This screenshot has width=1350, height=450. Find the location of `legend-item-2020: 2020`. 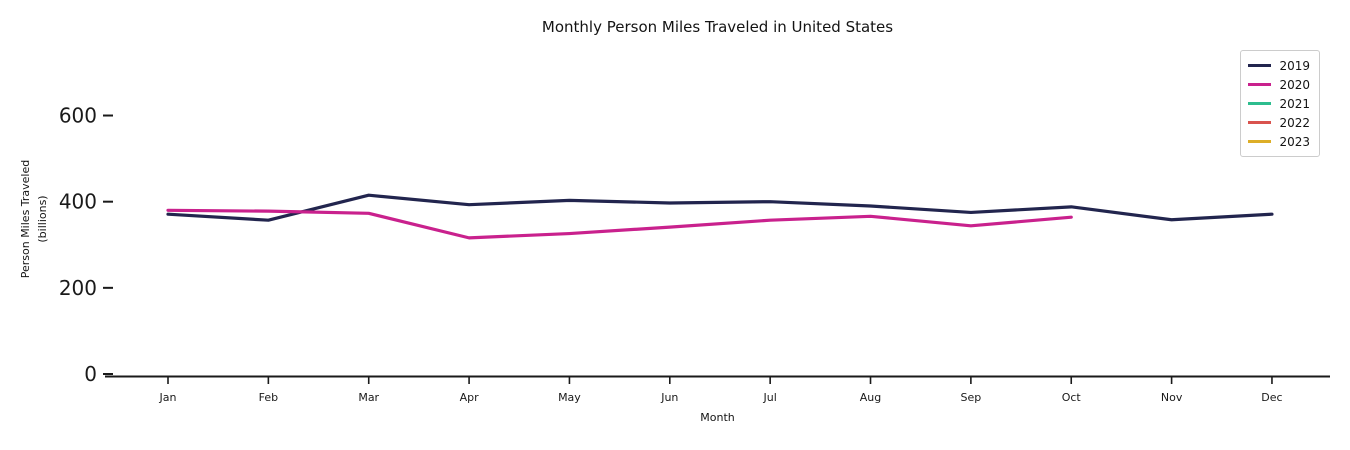

legend-item-2020: 2020 is located at coordinates (1279, 84).